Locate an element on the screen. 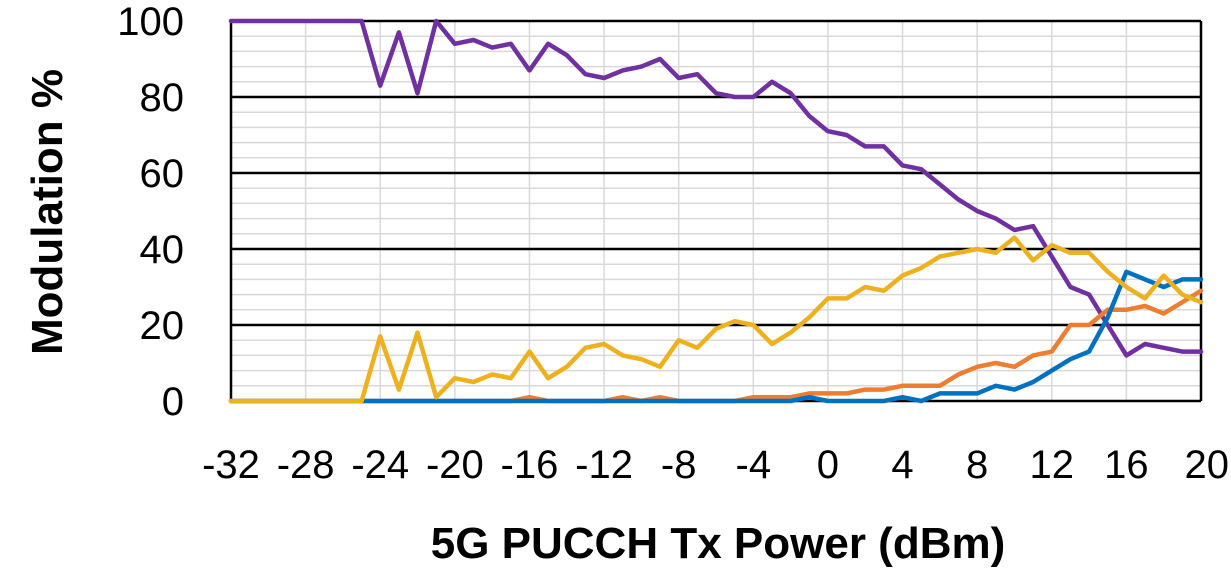  x-tick-label: -16 is located at coordinates (530, 465).